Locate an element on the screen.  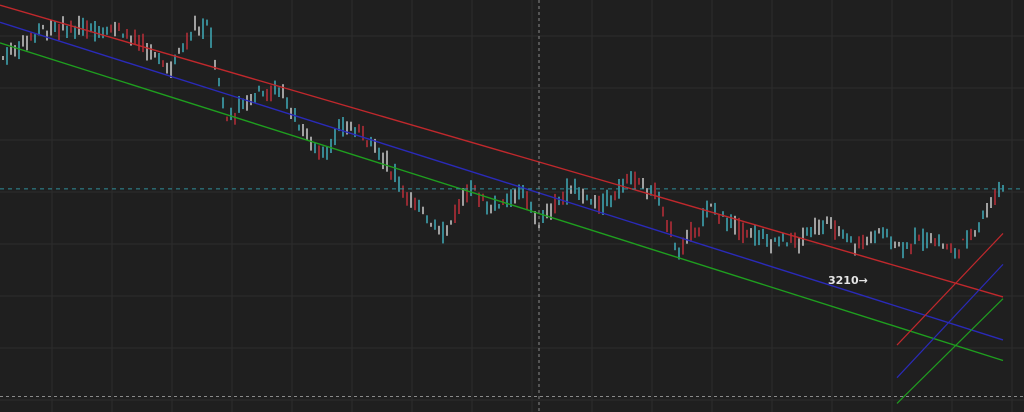
short-channel-upper-line is located at coordinates (950, 289).